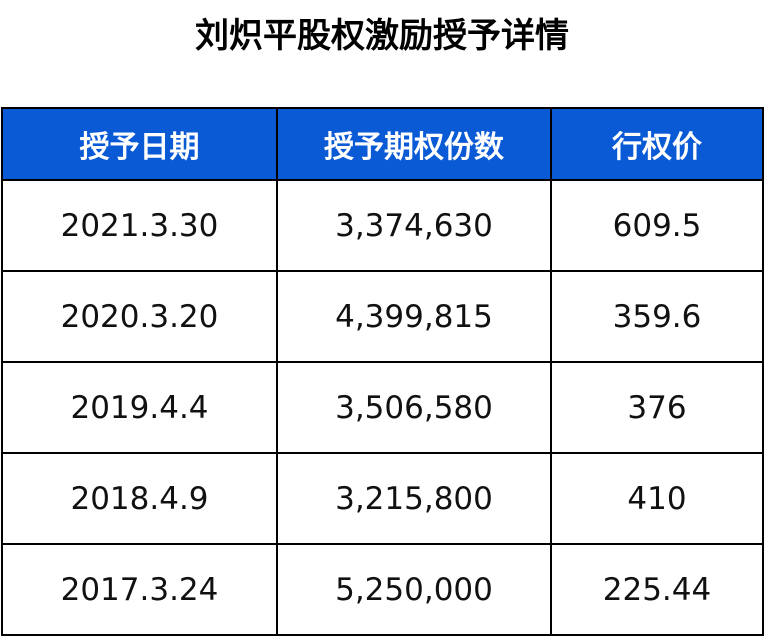 The image size is (764, 643). Describe the element at coordinates (657, 316) in the screenshot. I see `exercise-price-cell: 359.6` at that location.